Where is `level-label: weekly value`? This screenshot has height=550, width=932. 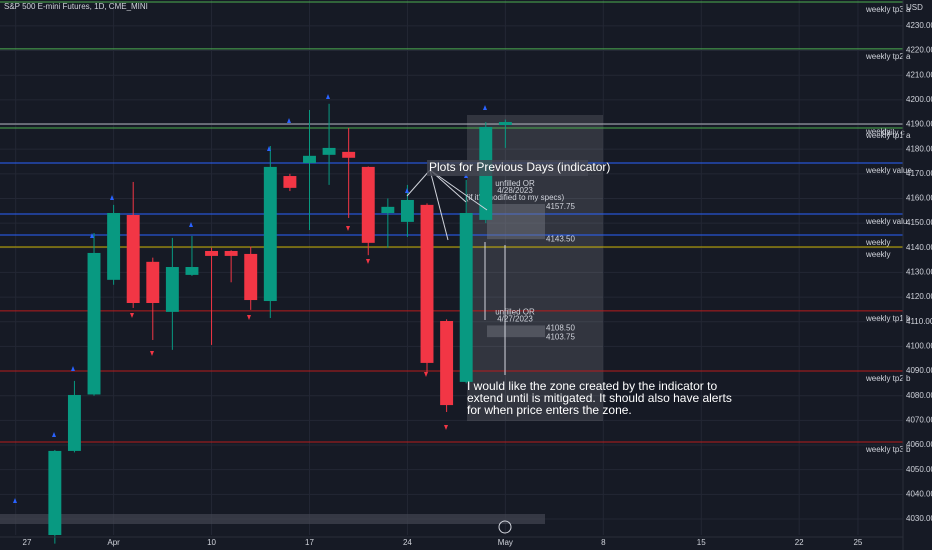 level-label: weekly value is located at coordinates (888, 170).